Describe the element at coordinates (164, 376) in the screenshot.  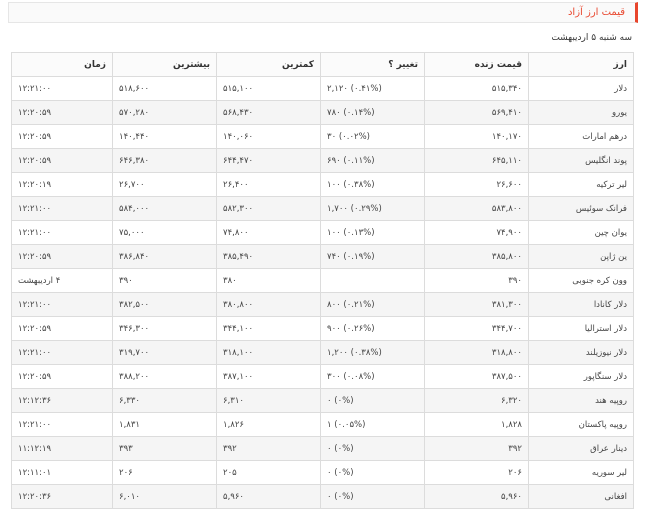
I see `high-price-cell: ۳۸۸,۲۰۰` at that location.